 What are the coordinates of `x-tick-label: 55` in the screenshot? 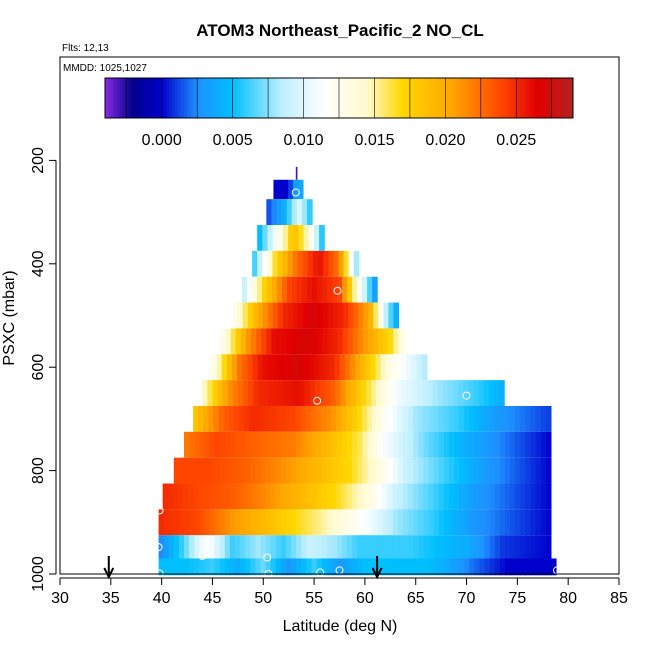 It's located at (314, 598).